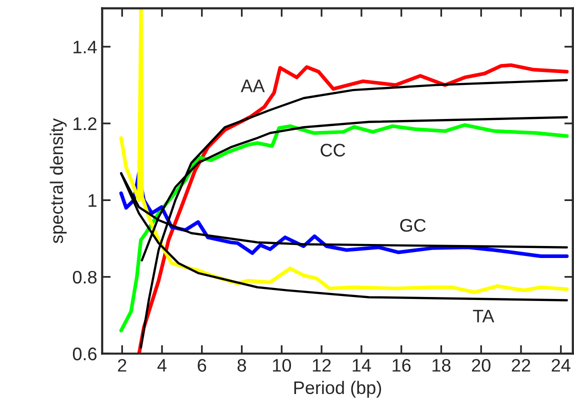 The image size is (574, 417). I want to click on x-tick-label: 24, so click(561, 365).